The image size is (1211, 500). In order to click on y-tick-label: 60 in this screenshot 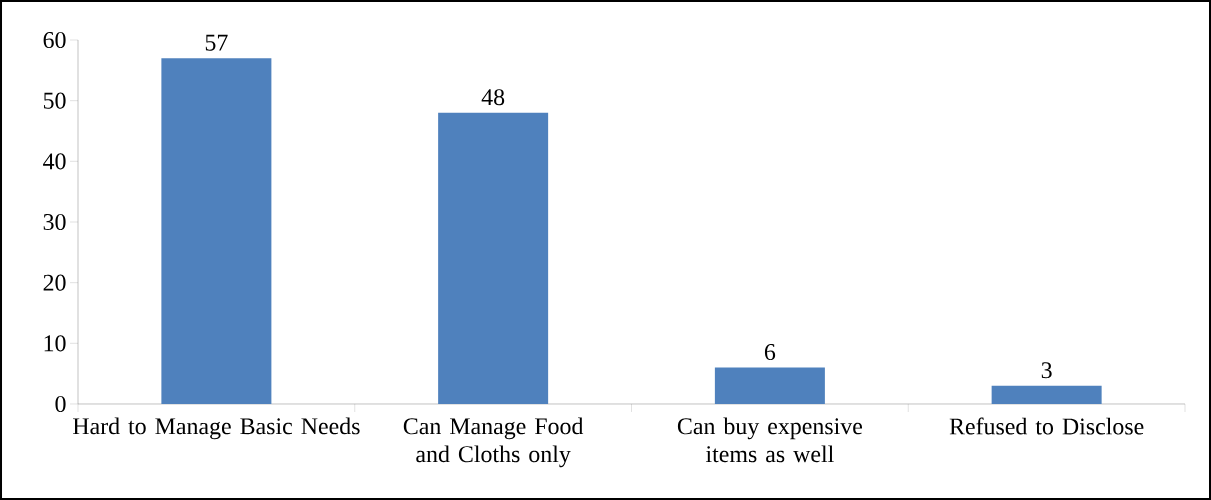, I will do `click(54, 40)`.